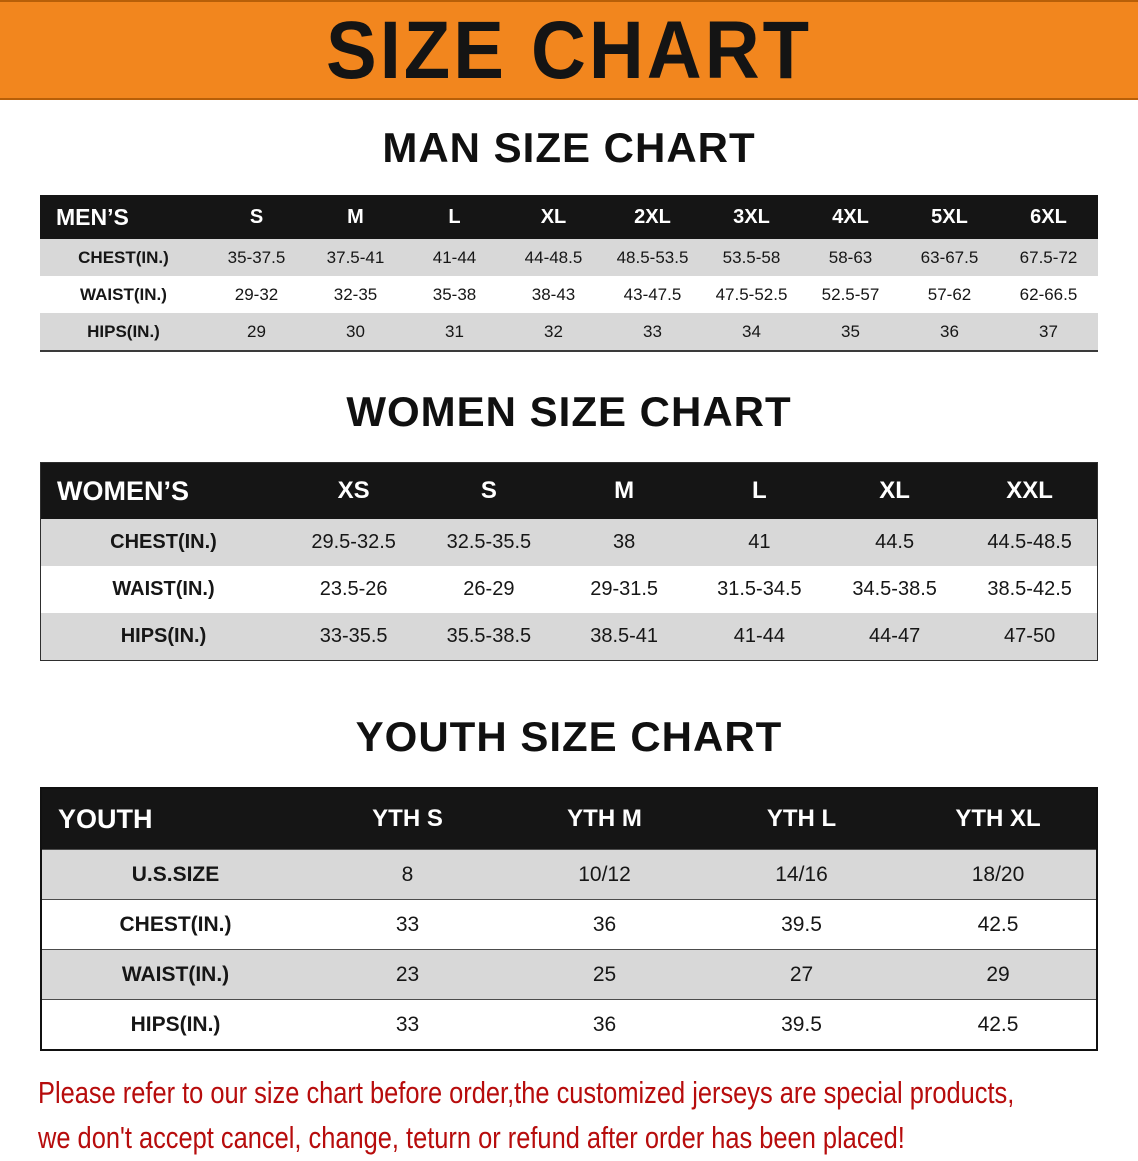 The image size is (1138, 1161). What do you see at coordinates (489, 589) in the screenshot?
I see `table-cell: 26-29` at bounding box center [489, 589].